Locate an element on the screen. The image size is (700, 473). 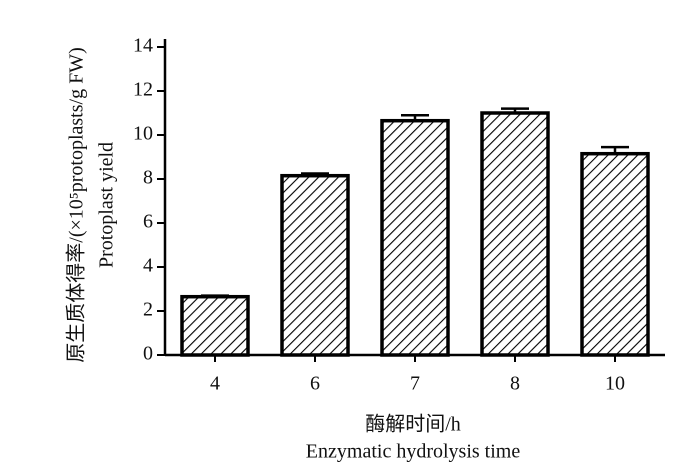
x-label: 酶解时间/h is located at coordinates (413, 424).